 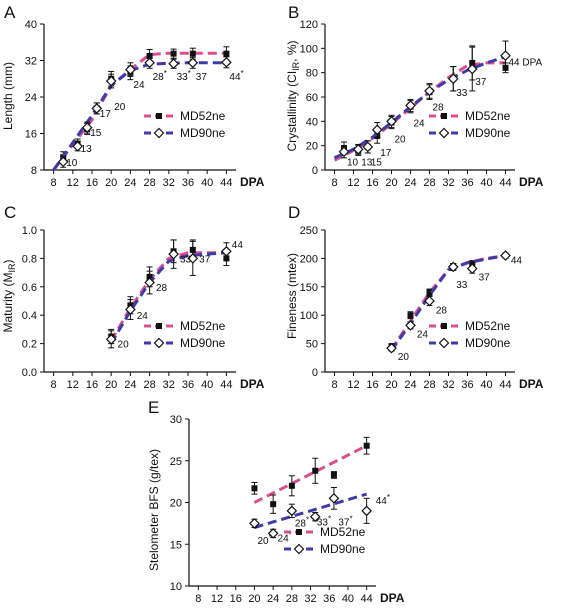 What do you see at coordinates (372, 385) in the screenshot?
I see `panel-d-x-tick-label: 16` at bounding box center [372, 385].